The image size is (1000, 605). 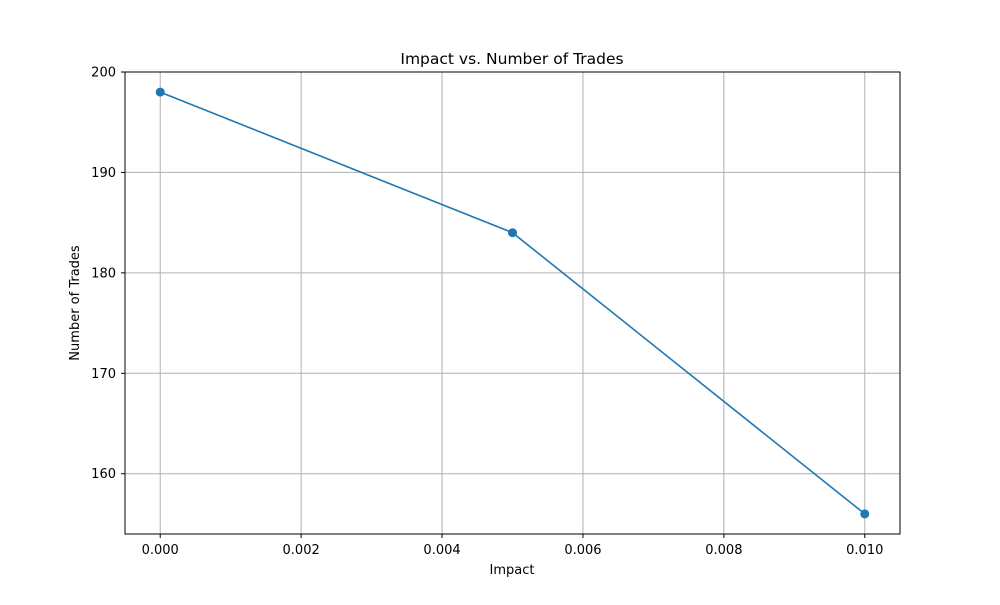 I want to click on y-tick-label: 170, so click(x=103, y=374).